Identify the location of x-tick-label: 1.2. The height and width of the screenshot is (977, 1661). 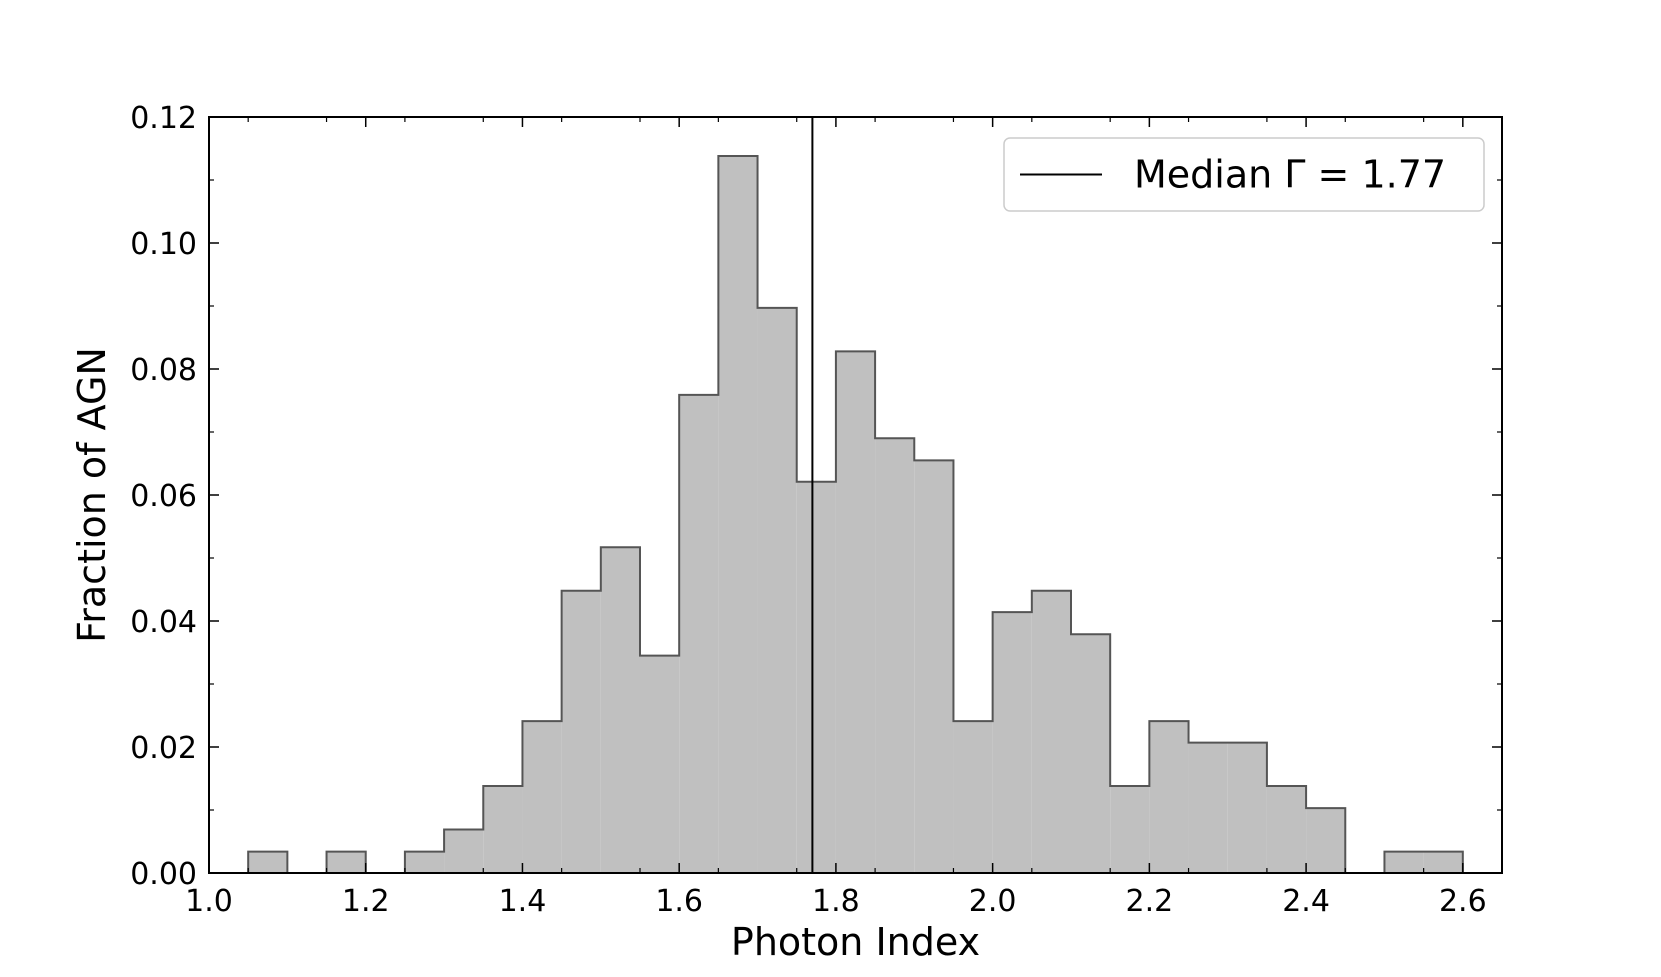
(366, 901).